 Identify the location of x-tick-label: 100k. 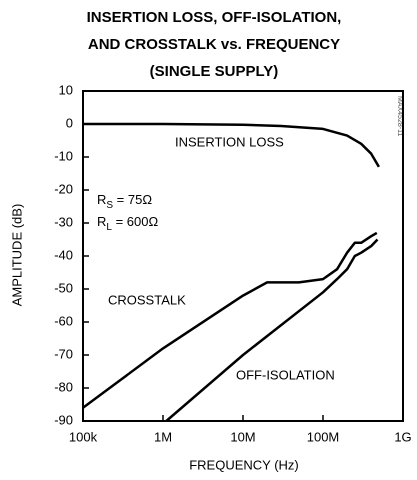
(83, 436).